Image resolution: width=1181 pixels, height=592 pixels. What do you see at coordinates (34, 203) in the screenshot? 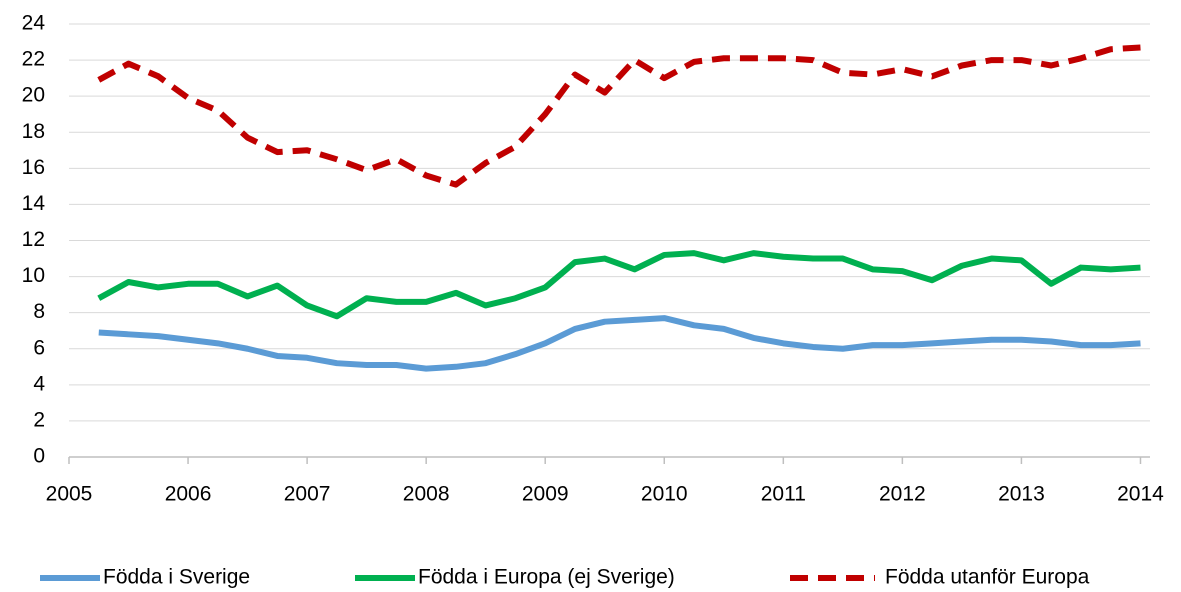
I see `y-tick-label: 14` at bounding box center [34, 203].